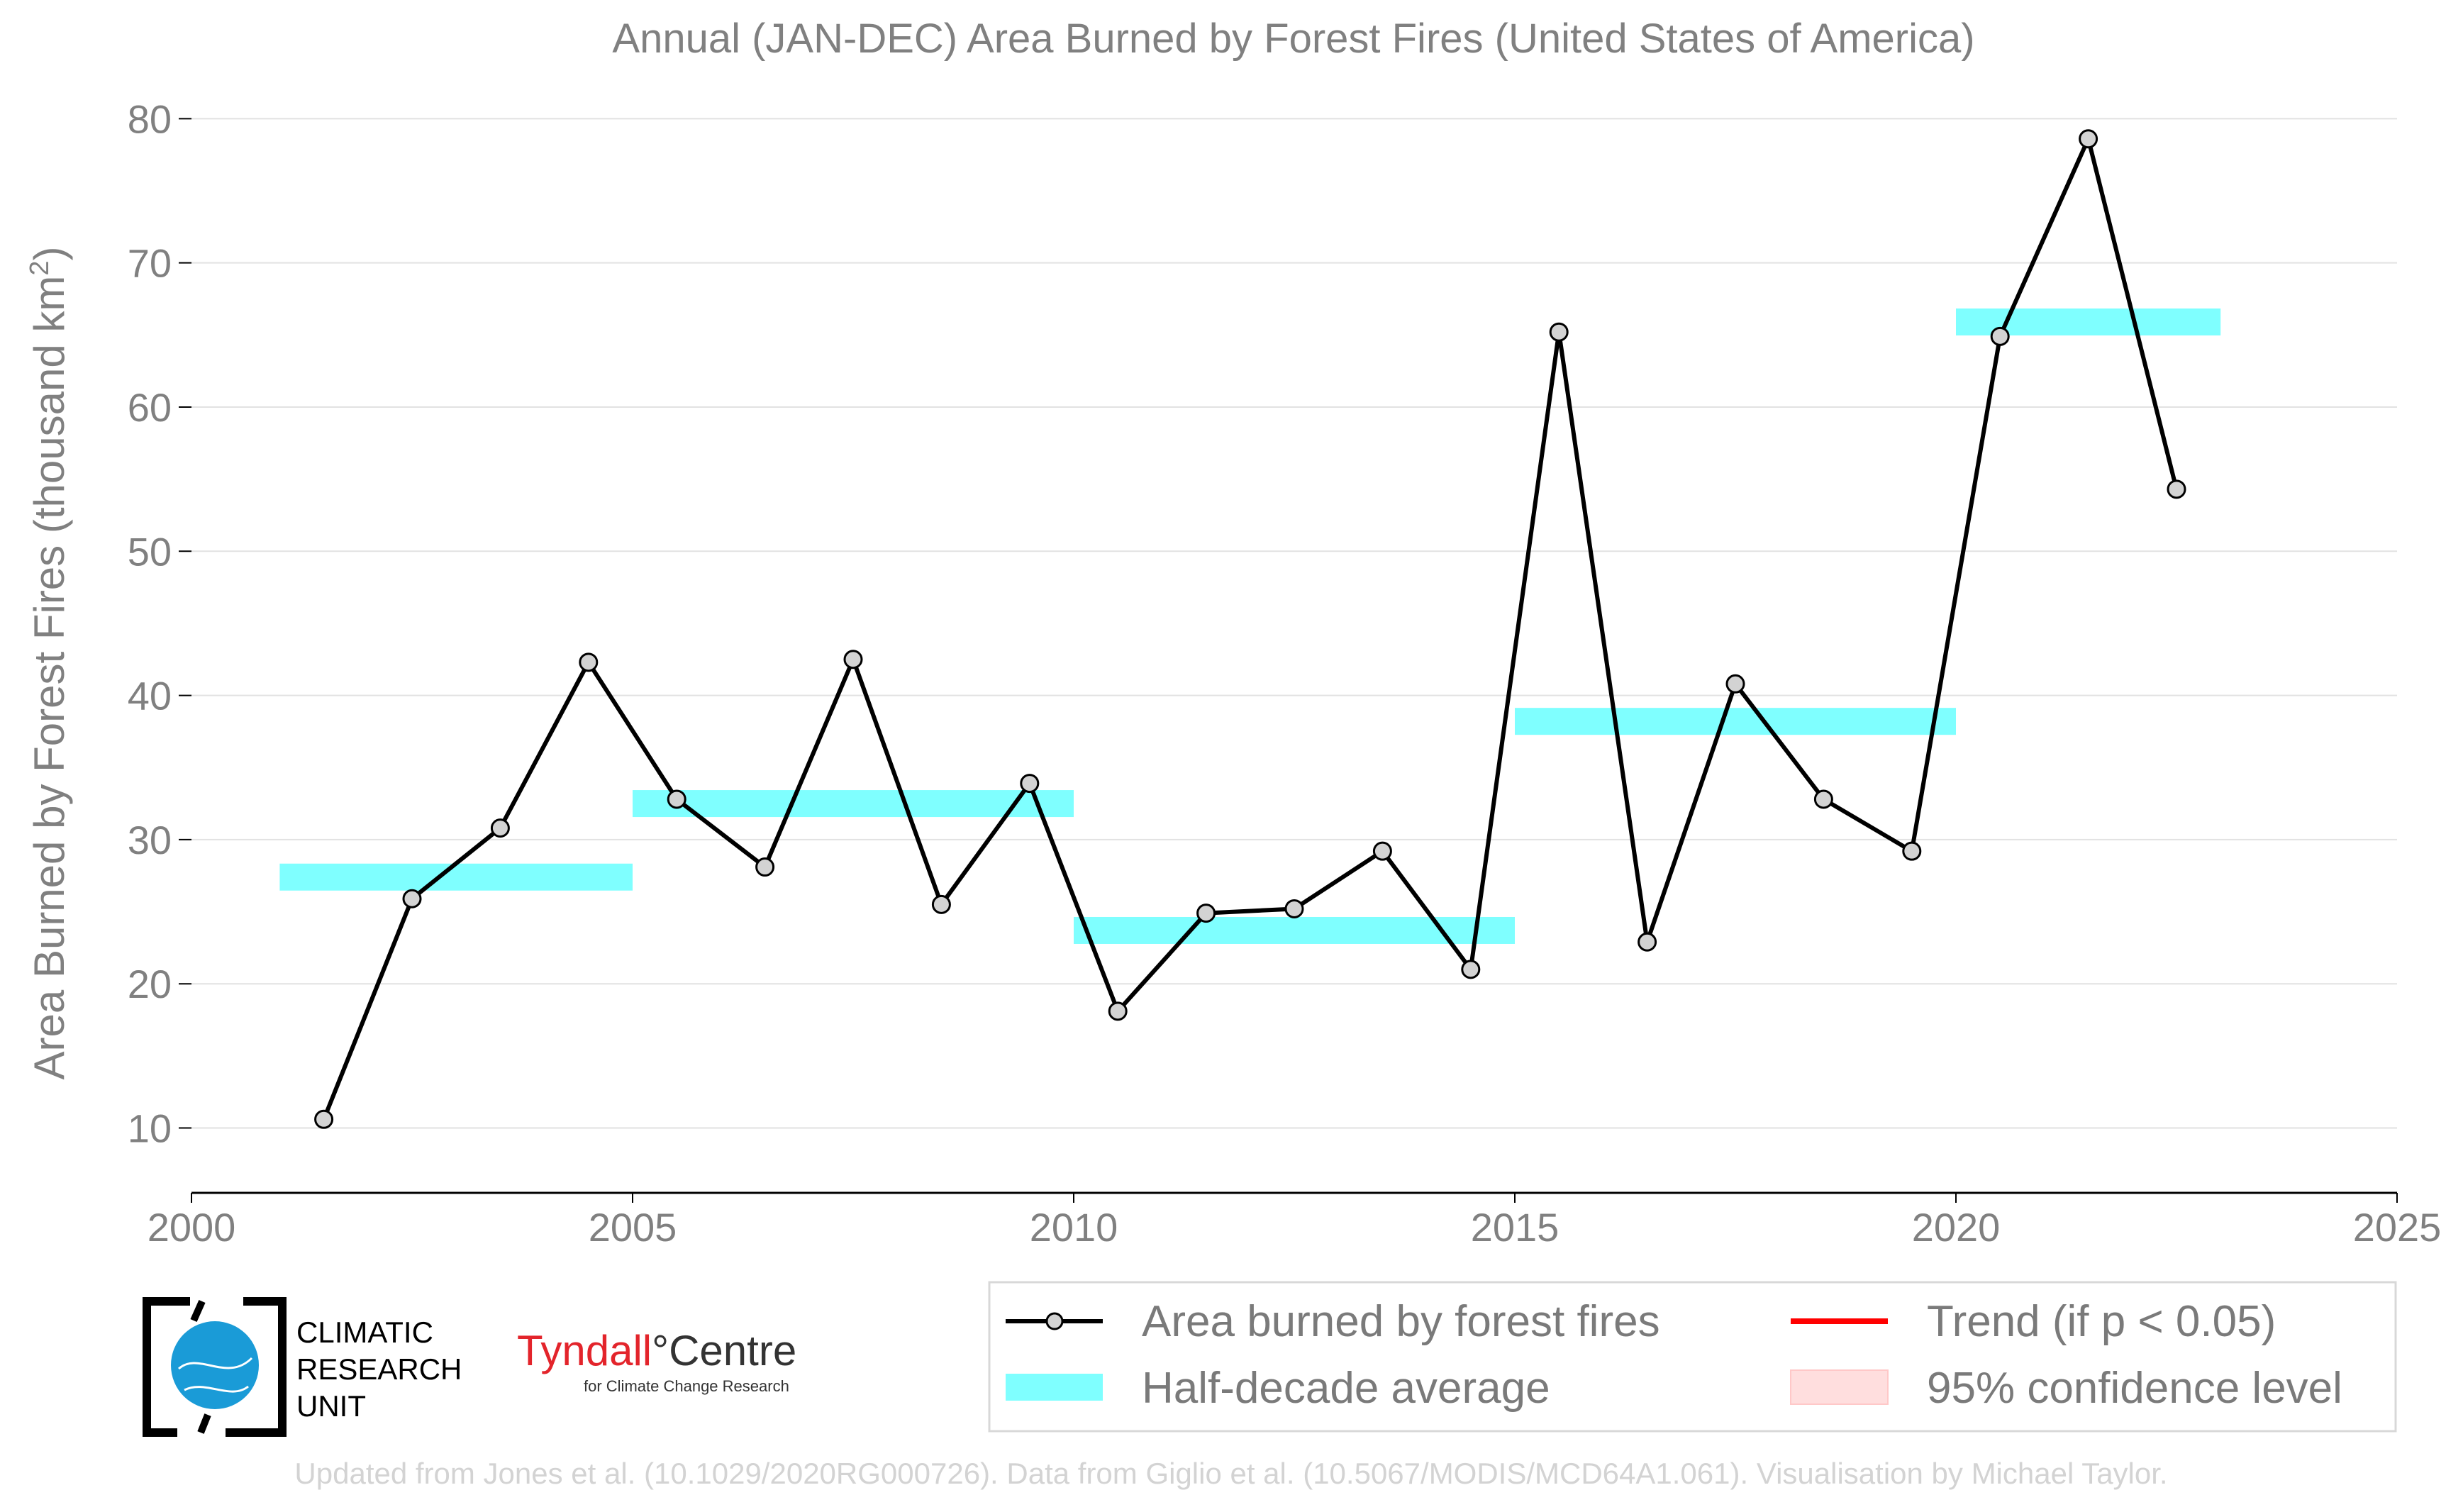 This screenshot has height=1512, width=2463. I want to click on y-tick-label-70: 70, so click(150, 263).